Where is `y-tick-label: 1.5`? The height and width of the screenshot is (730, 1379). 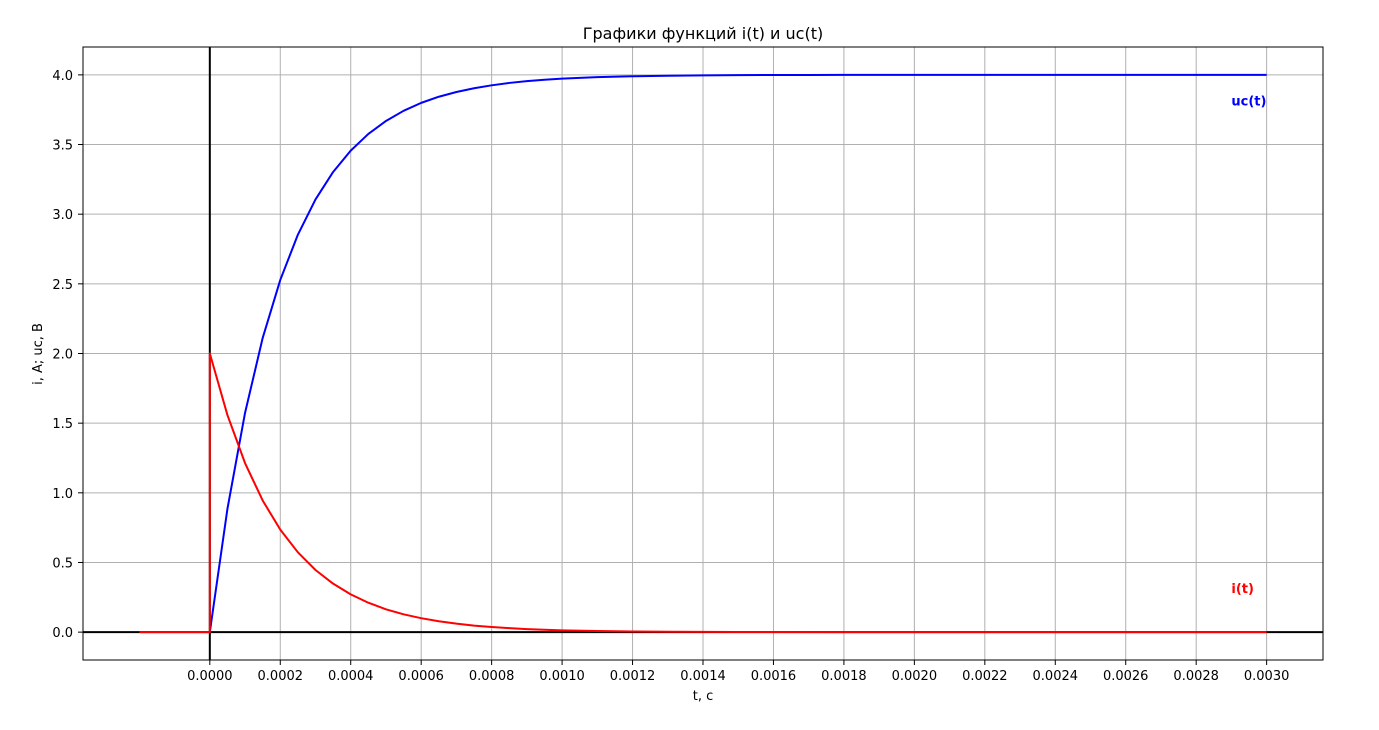
y-tick-label: 1.5 is located at coordinates (62, 424).